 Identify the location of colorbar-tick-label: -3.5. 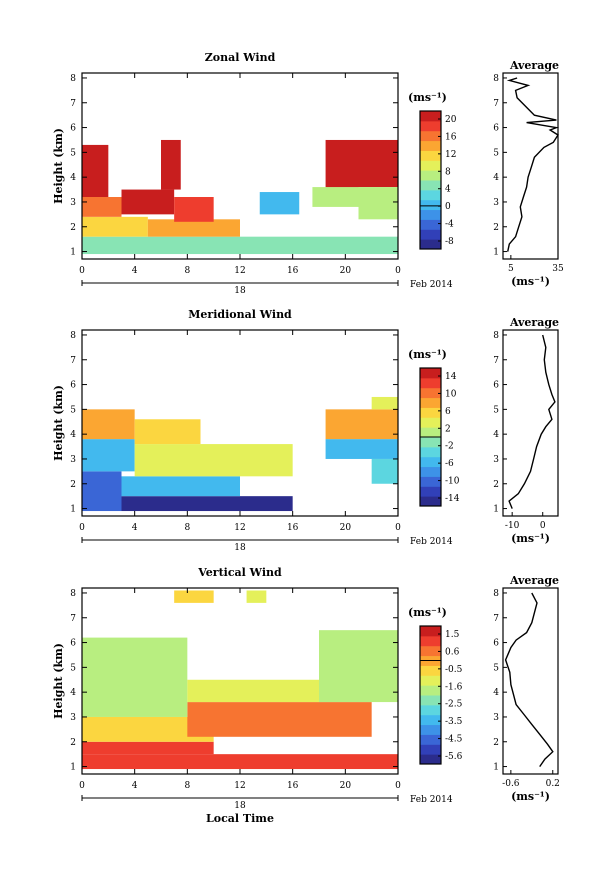
(454, 722).